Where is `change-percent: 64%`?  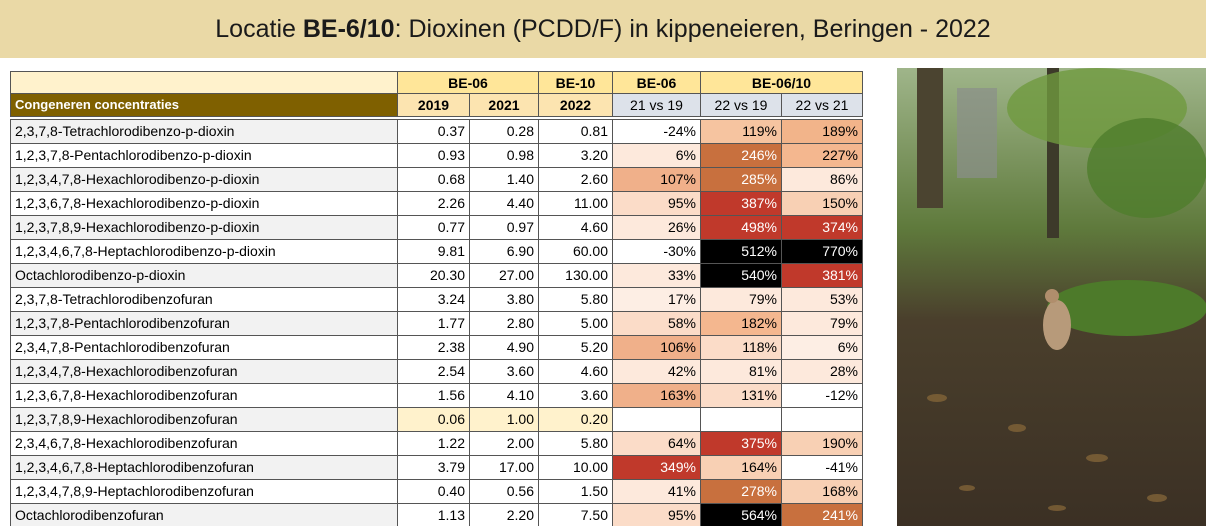
change-percent: 64% is located at coordinates (656, 443).